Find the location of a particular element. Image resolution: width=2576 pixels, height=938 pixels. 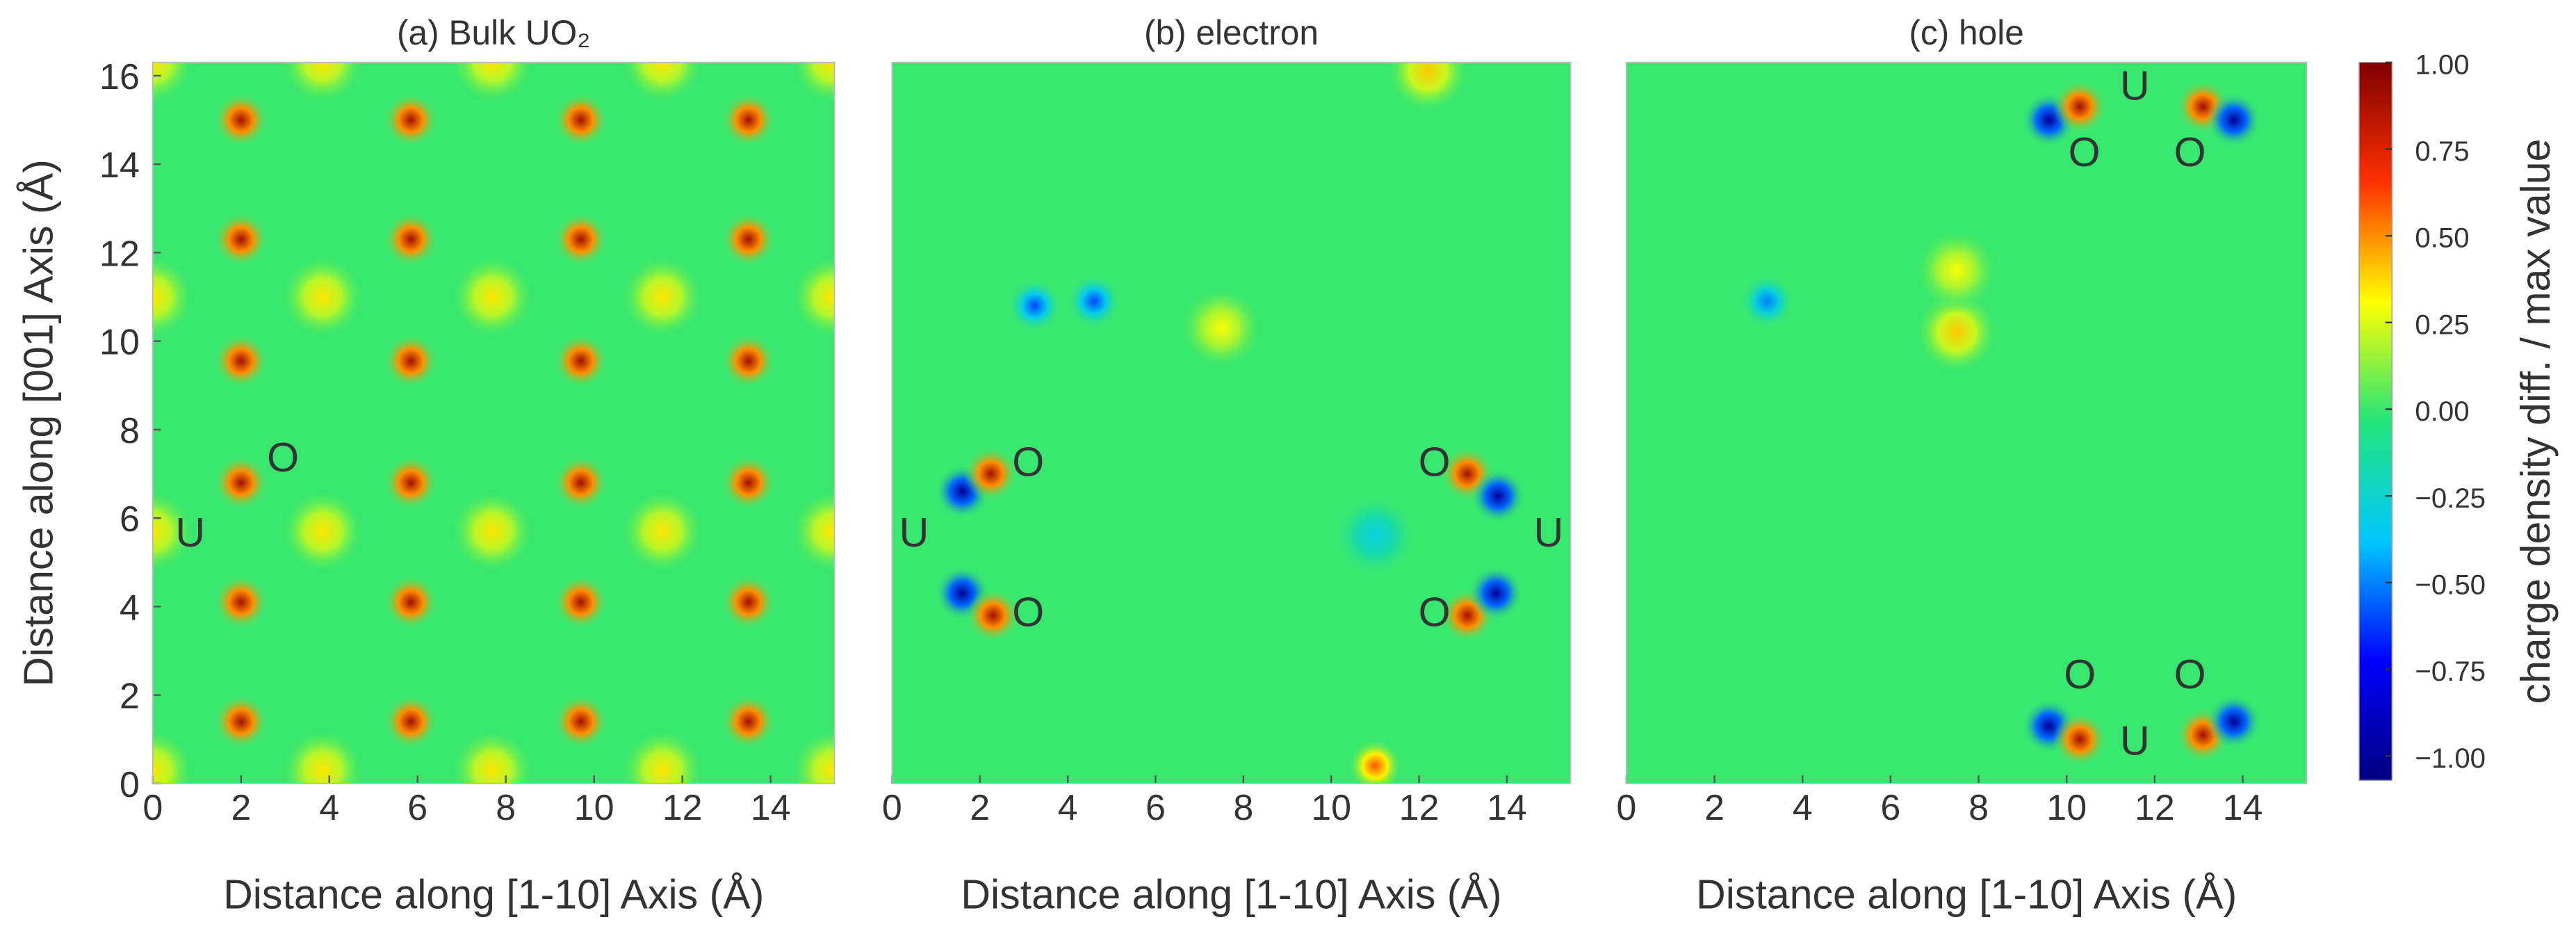

y-tick-label: 4 is located at coordinates (130, 608).